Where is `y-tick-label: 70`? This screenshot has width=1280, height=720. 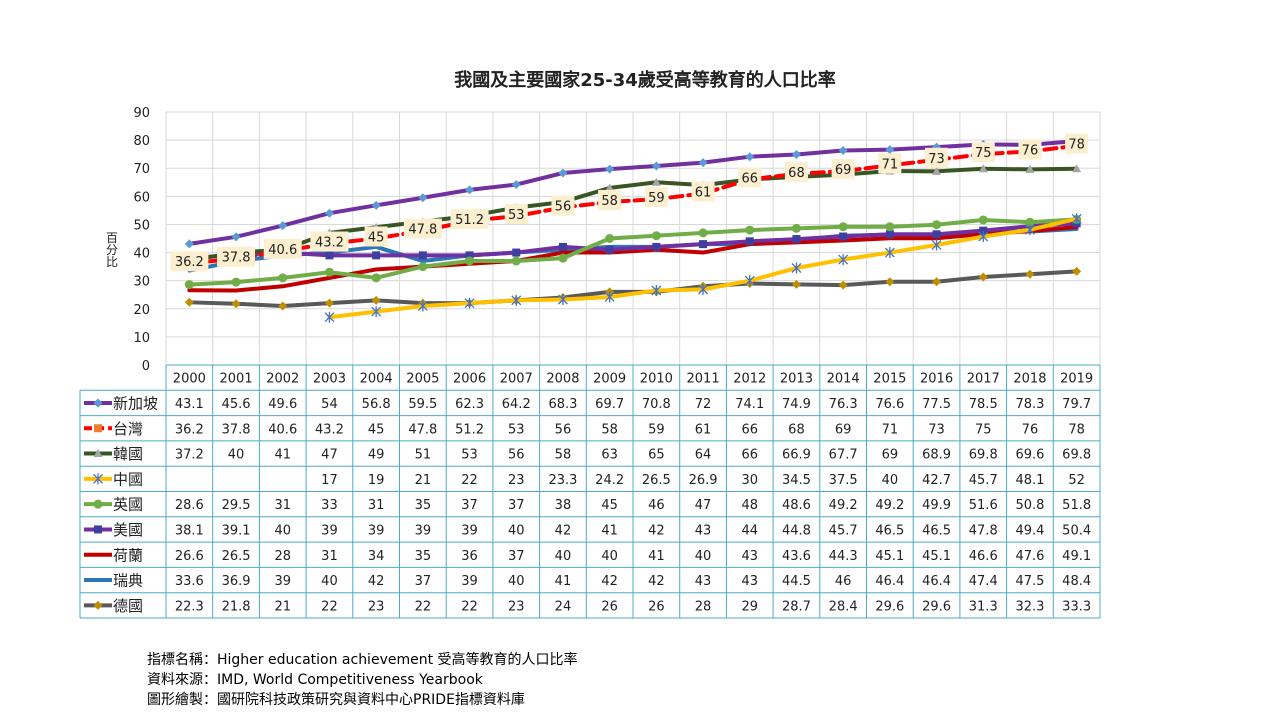
y-tick-label: 70 is located at coordinates (141, 169).